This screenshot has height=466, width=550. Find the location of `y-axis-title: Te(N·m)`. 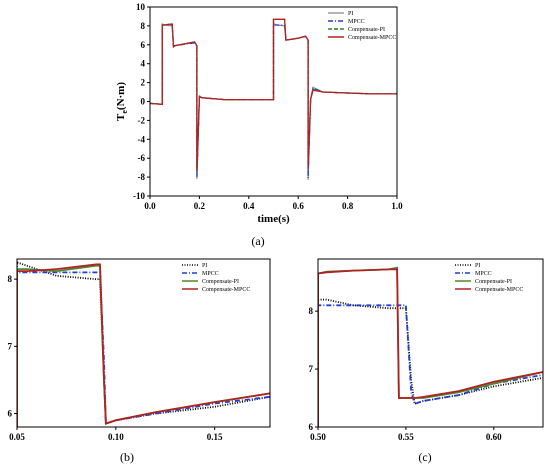

y-axis-title: Te(N·m) is located at coordinates (122, 101).